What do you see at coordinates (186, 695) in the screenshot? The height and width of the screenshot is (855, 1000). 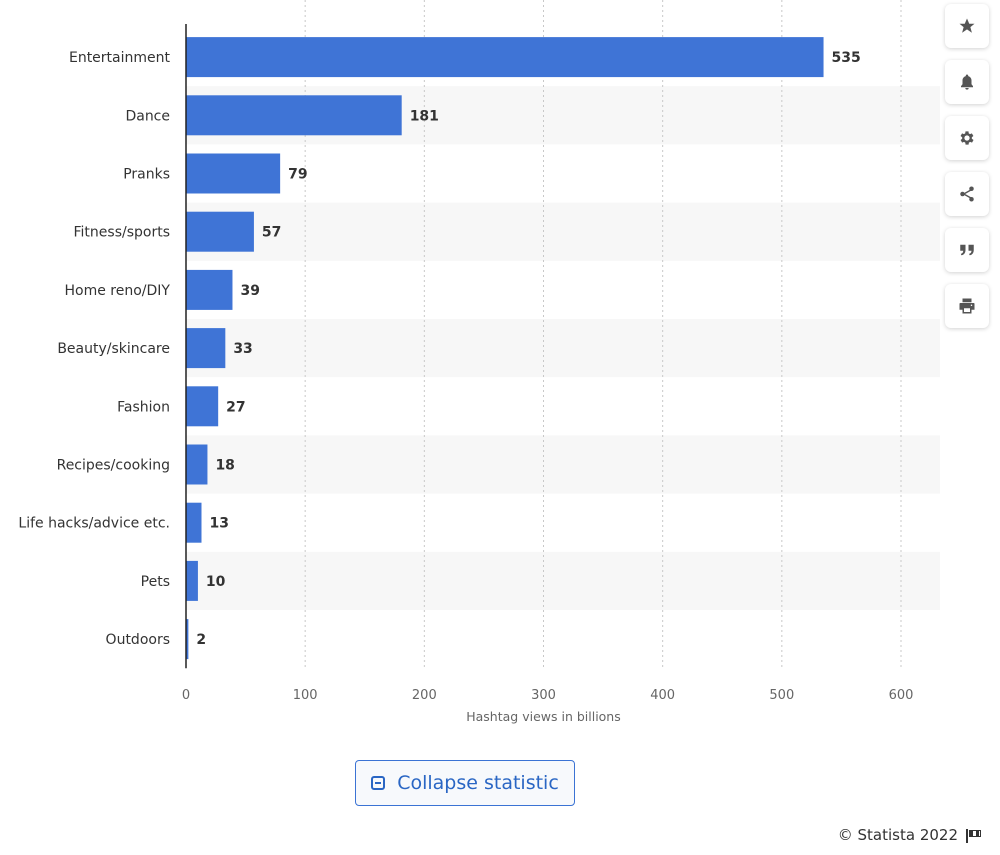 I see `x-tick-label: 0` at bounding box center [186, 695].